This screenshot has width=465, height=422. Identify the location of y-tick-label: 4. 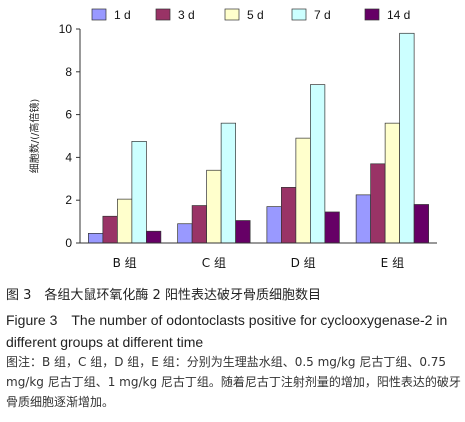
(68, 157).